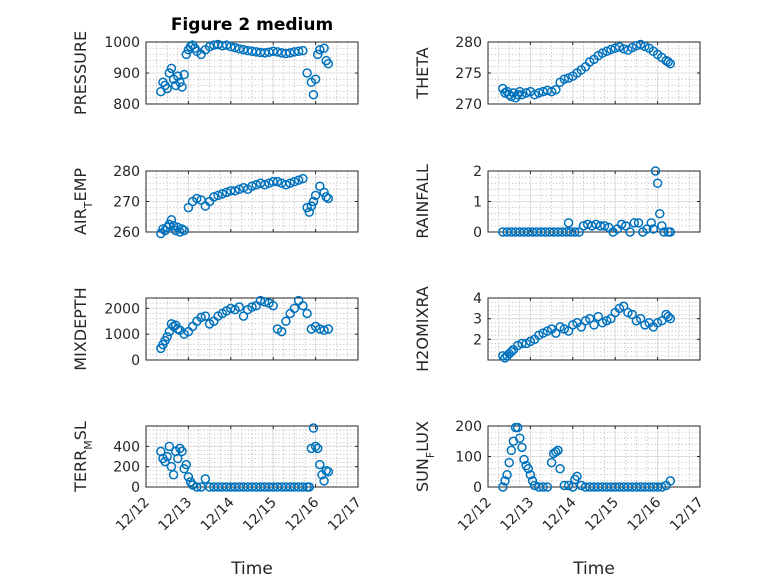 This screenshot has width=778, height=583. What do you see at coordinates (215, 73) in the screenshot?
I see `panel-pressure: 800 900 1000 PRESSURE` at bounding box center [215, 73].